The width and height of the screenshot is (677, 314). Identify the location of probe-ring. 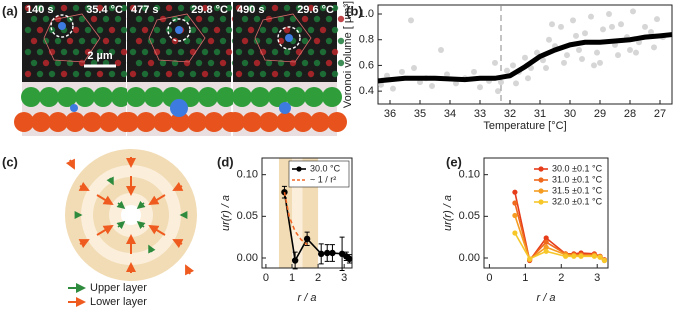
(179, 30).